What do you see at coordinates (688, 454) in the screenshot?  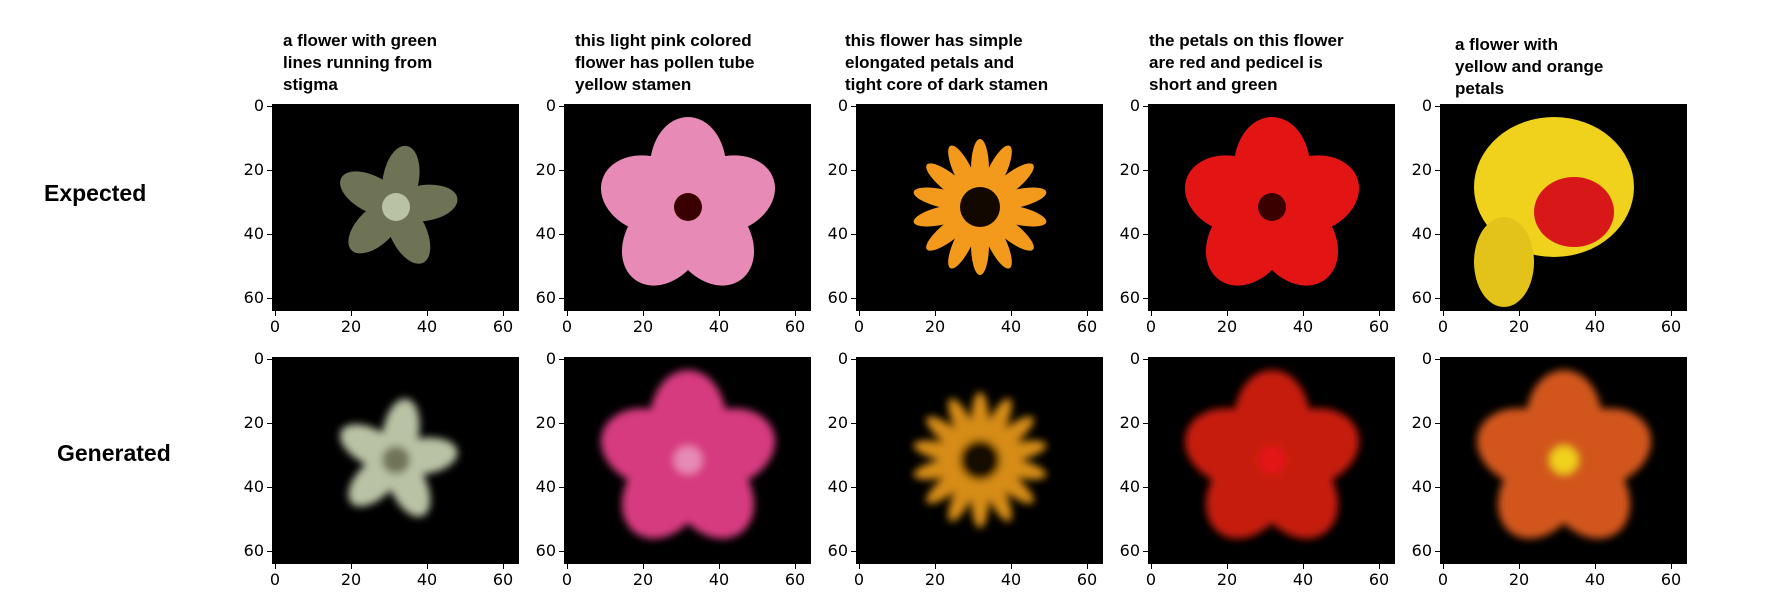 I see `magenta-blurry-flower-image` at bounding box center [688, 454].